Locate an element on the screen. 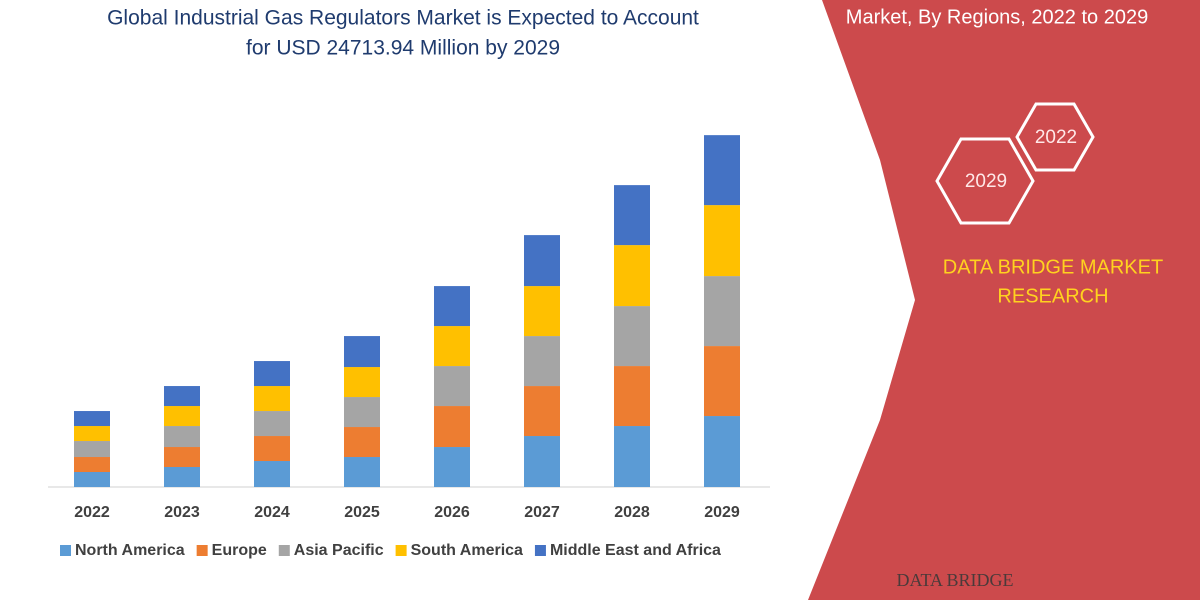 Image resolution: width=1200 pixels, height=600 pixels. x-tick-label: 2023 is located at coordinates (182, 512).